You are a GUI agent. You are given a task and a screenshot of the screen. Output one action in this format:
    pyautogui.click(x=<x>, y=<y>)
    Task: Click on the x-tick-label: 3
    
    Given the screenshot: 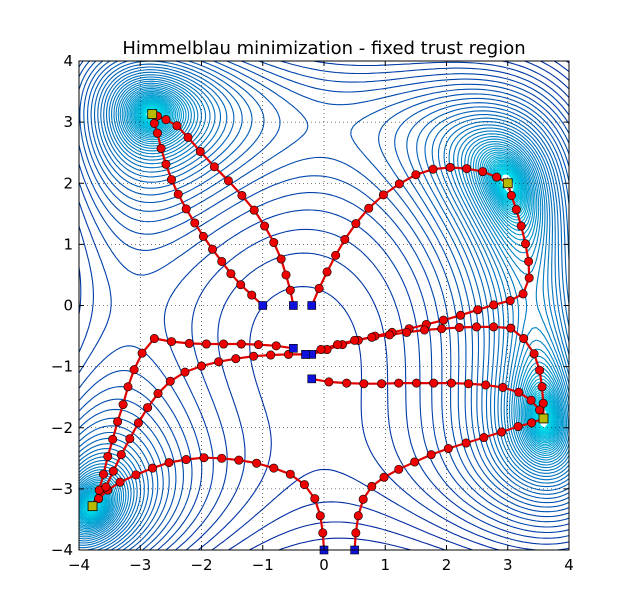 What is the action you would take?
    pyautogui.click(x=508, y=565)
    